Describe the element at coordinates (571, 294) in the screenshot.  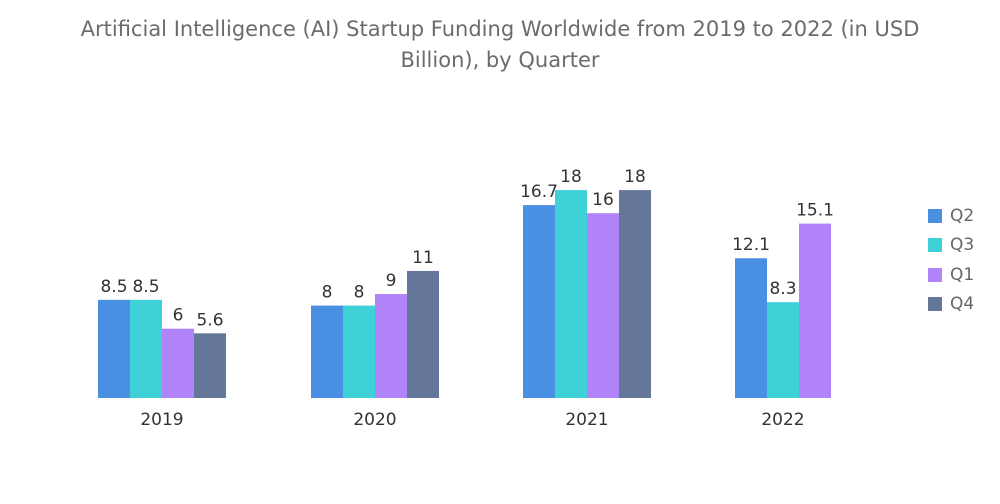
I see `bar-q3-2021` at that location.